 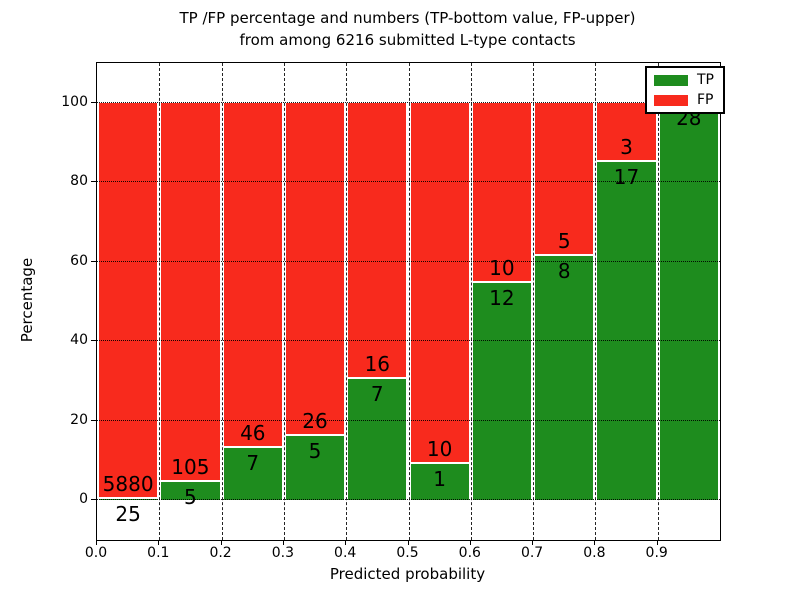 What do you see at coordinates (626, 147) in the screenshot?
I see `fp-value-label: 3` at bounding box center [626, 147].